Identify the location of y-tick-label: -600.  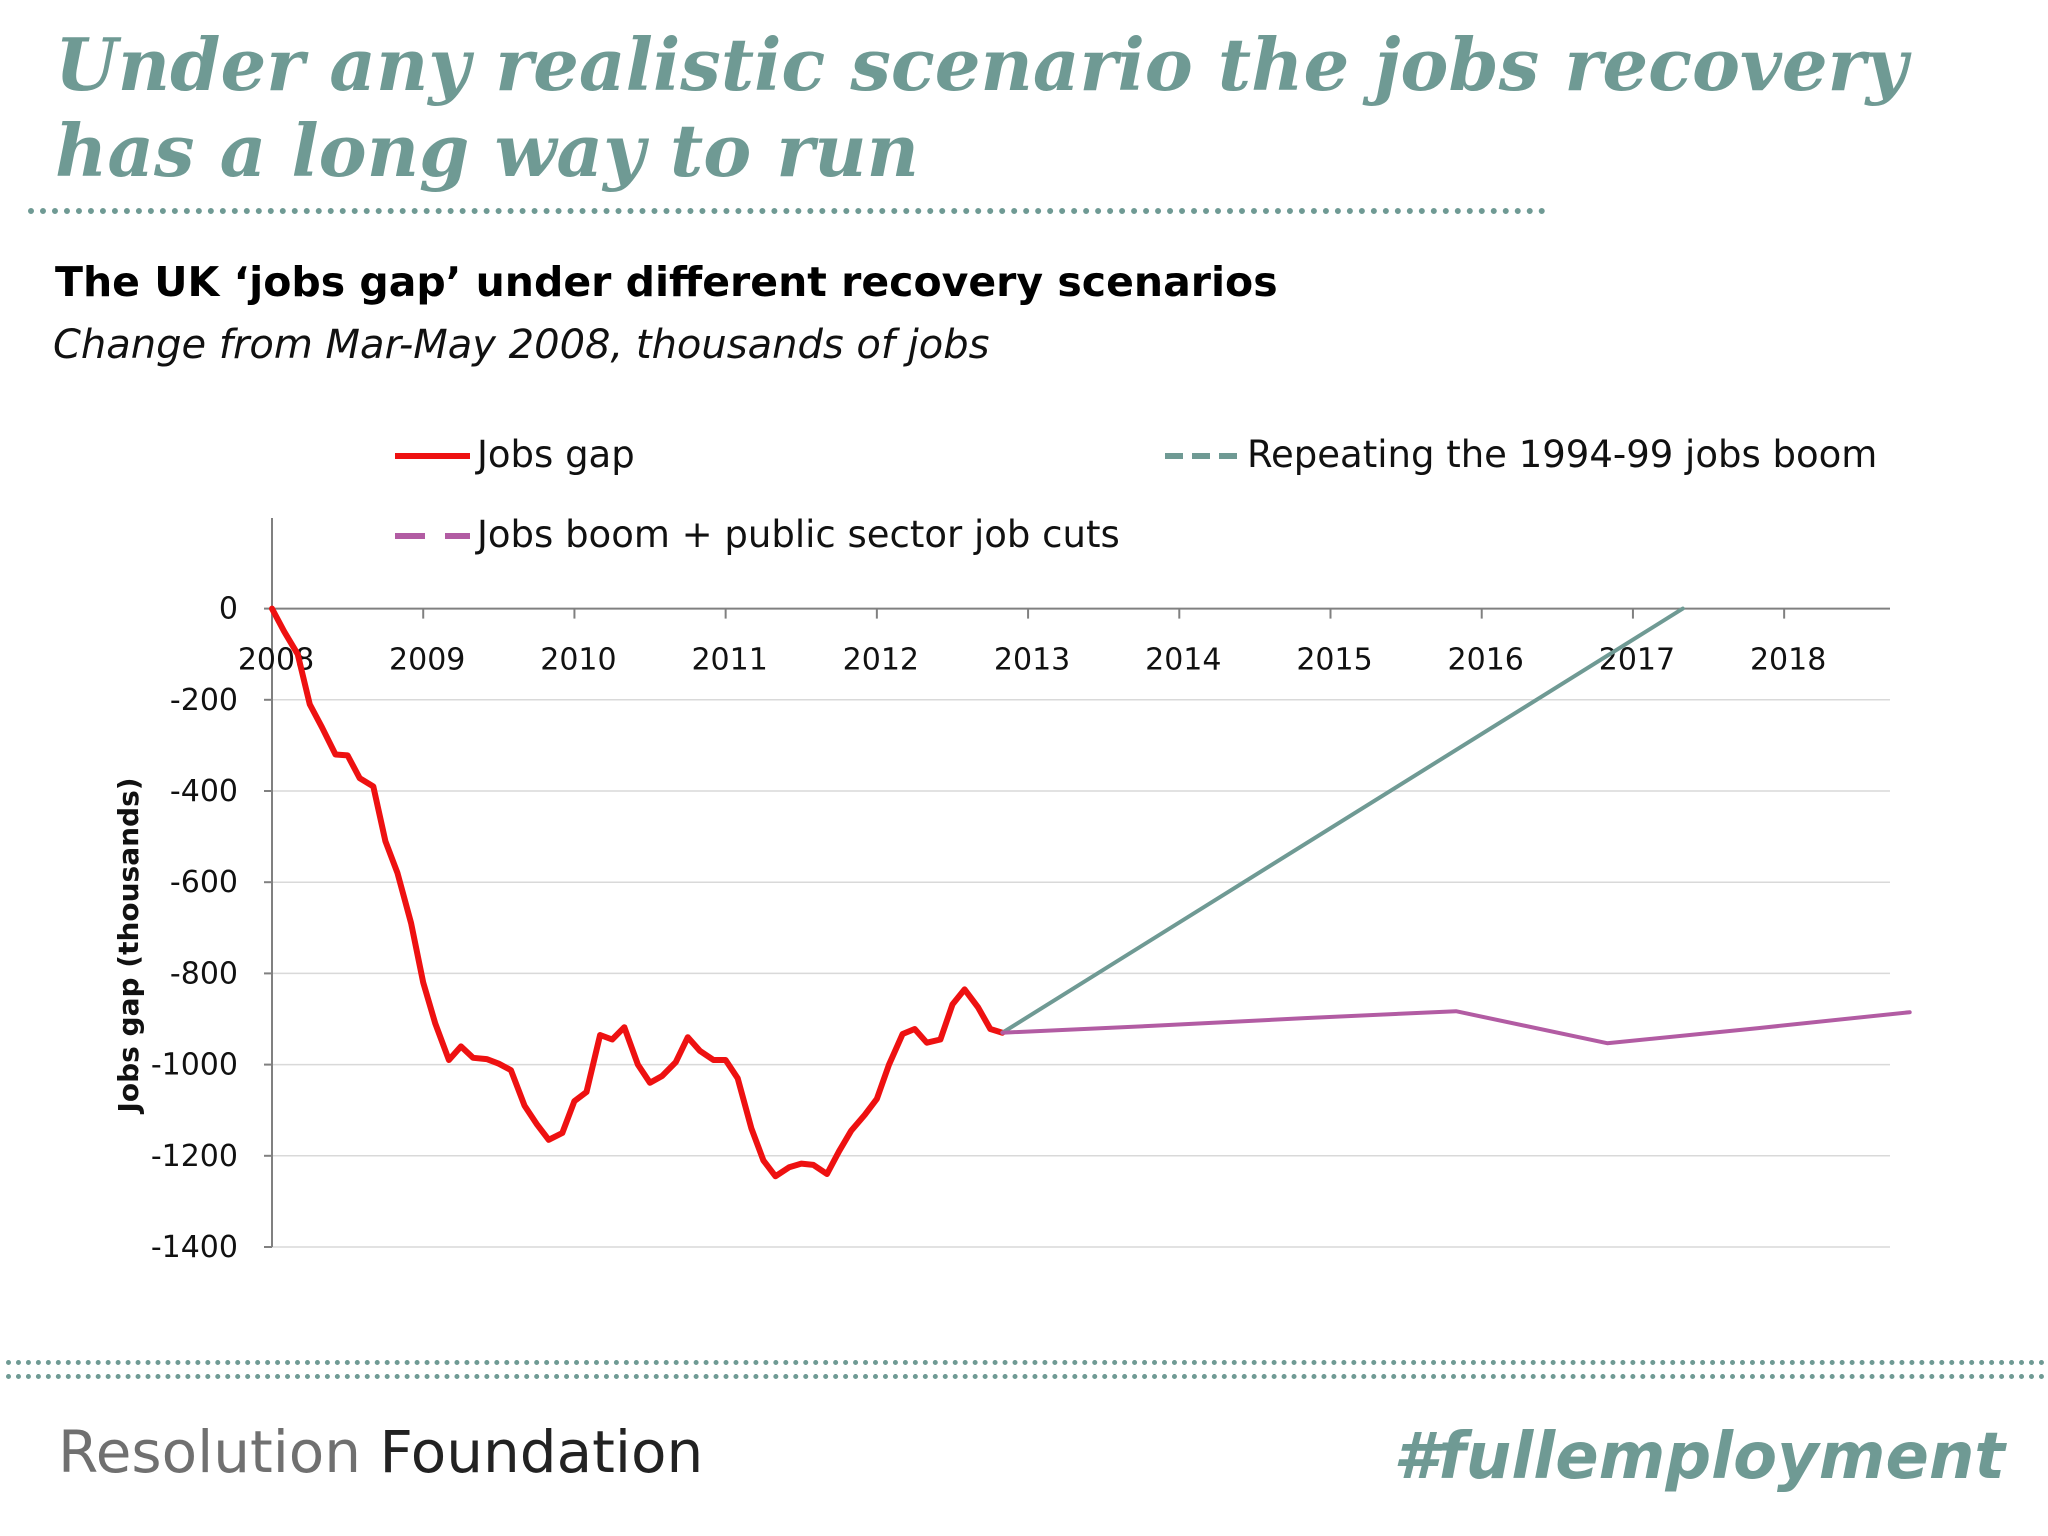
(204, 882).